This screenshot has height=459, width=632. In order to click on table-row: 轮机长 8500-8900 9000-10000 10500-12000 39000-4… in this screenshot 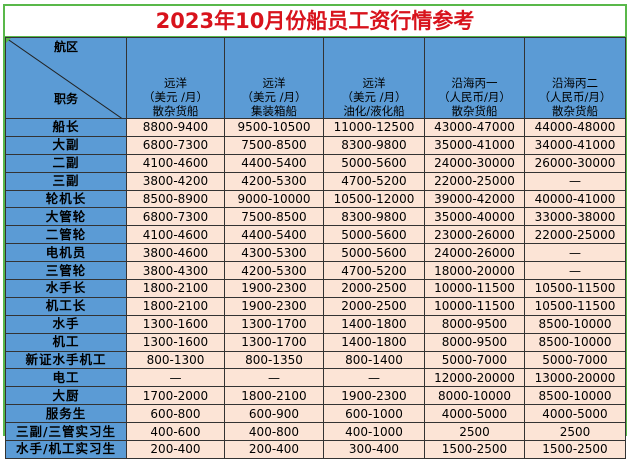, I will do `click(315, 199)`.